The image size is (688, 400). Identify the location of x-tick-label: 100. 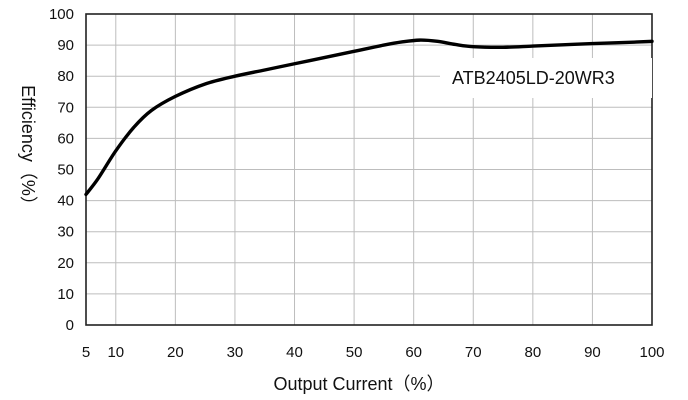
(651, 352).